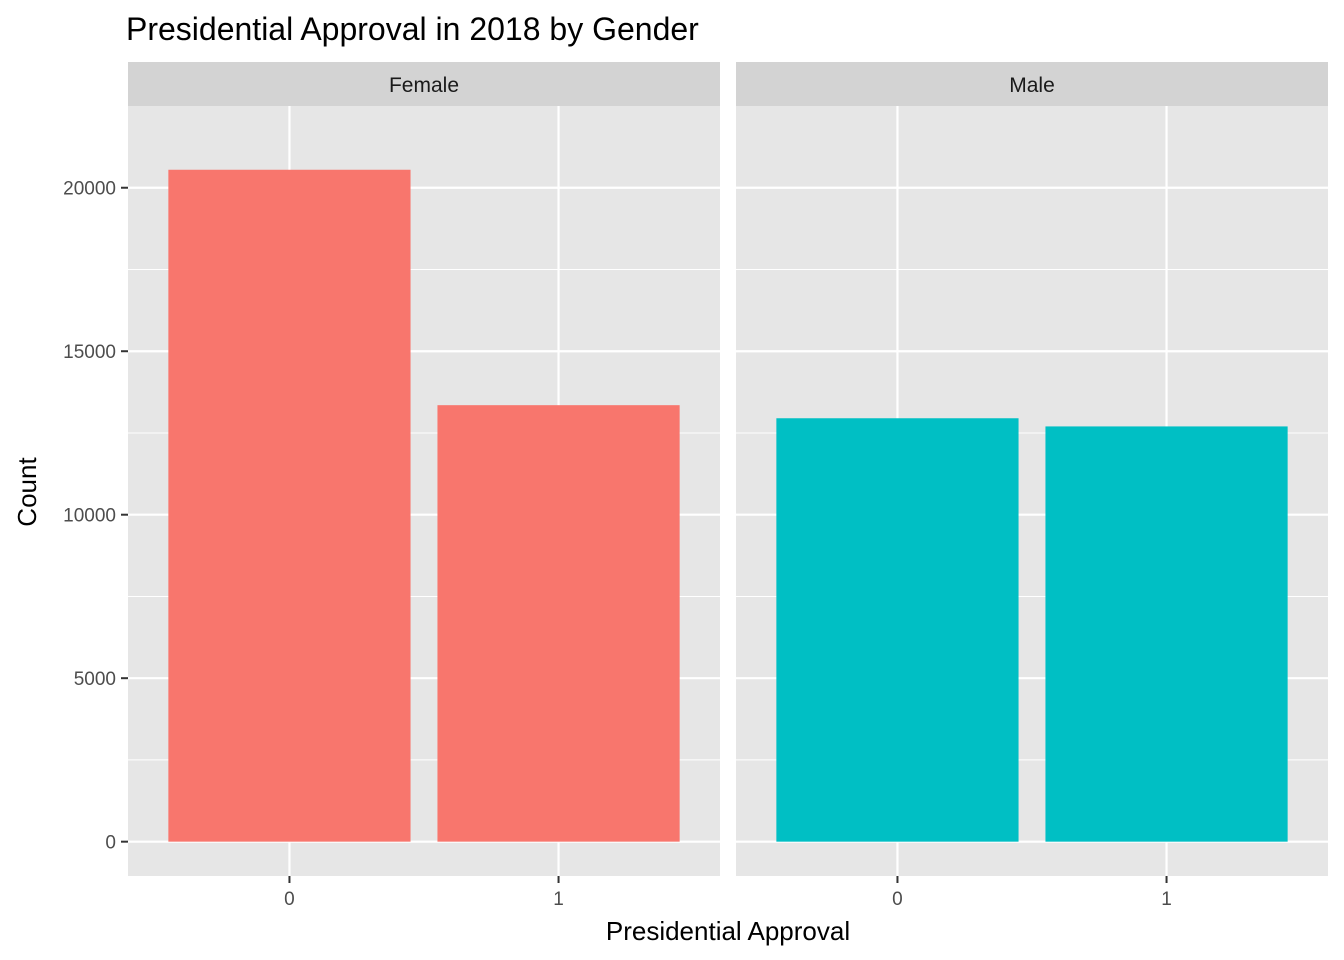 The height and width of the screenshot is (960, 1344). Describe the element at coordinates (89, 516) in the screenshot. I see `y-tick-label: 10000` at that location.